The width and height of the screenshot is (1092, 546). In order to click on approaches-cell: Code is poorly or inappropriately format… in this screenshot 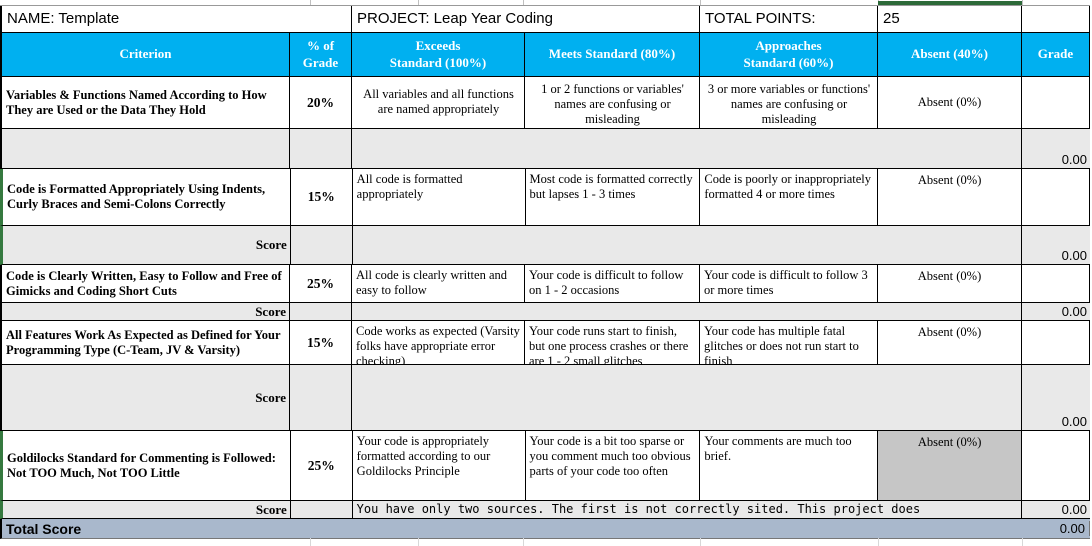, I will do `click(789, 197)`.